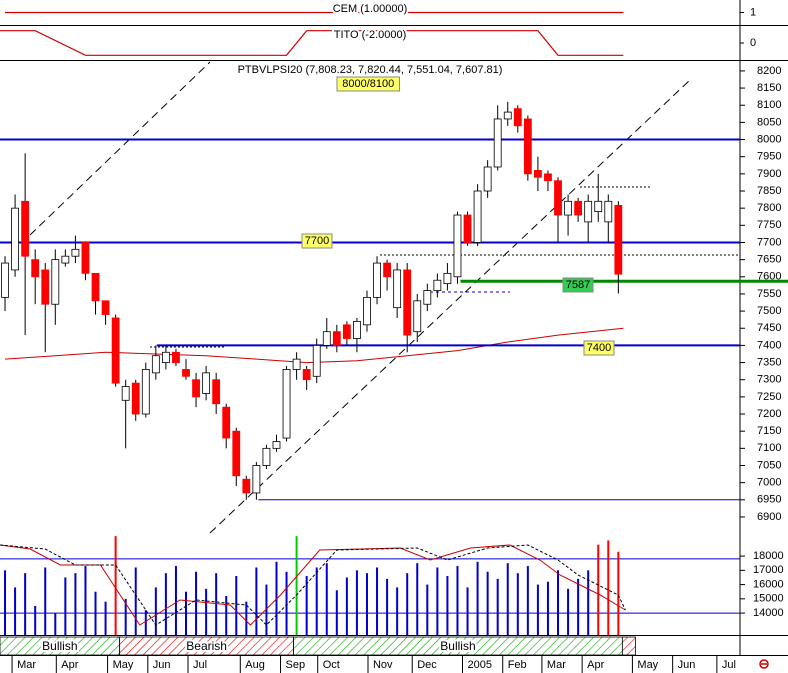 This screenshot has width=788, height=673. What do you see at coordinates (769, 380) in the screenshot?
I see `y-tick-label: 7300` at bounding box center [769, 380].